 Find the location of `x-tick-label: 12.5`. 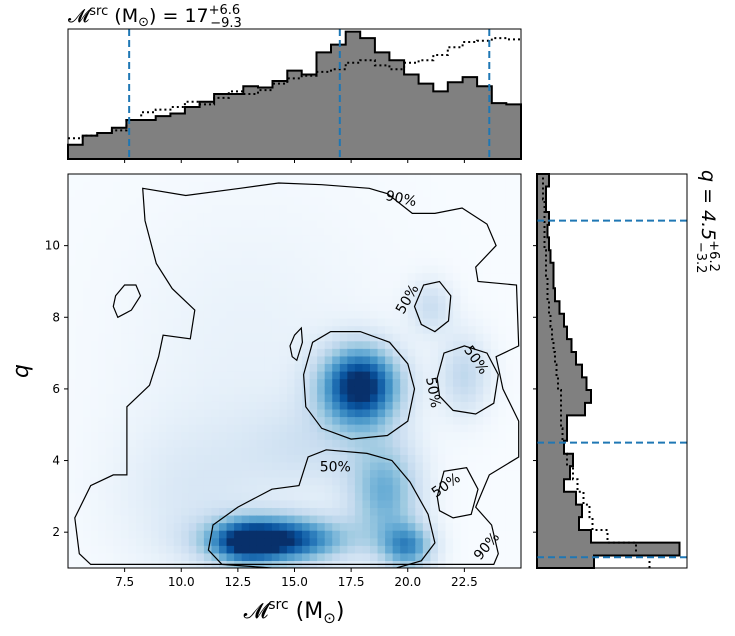

x-tick-label: 12.5 is located at coordinates (238, 582).